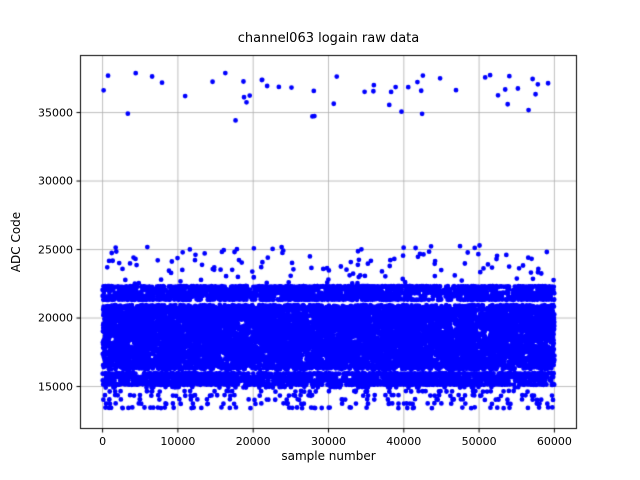 Image resolution: width=640 pixels, height=480 pixels. I want to click on y-axis-label: ADC Code, so click(16, 242).